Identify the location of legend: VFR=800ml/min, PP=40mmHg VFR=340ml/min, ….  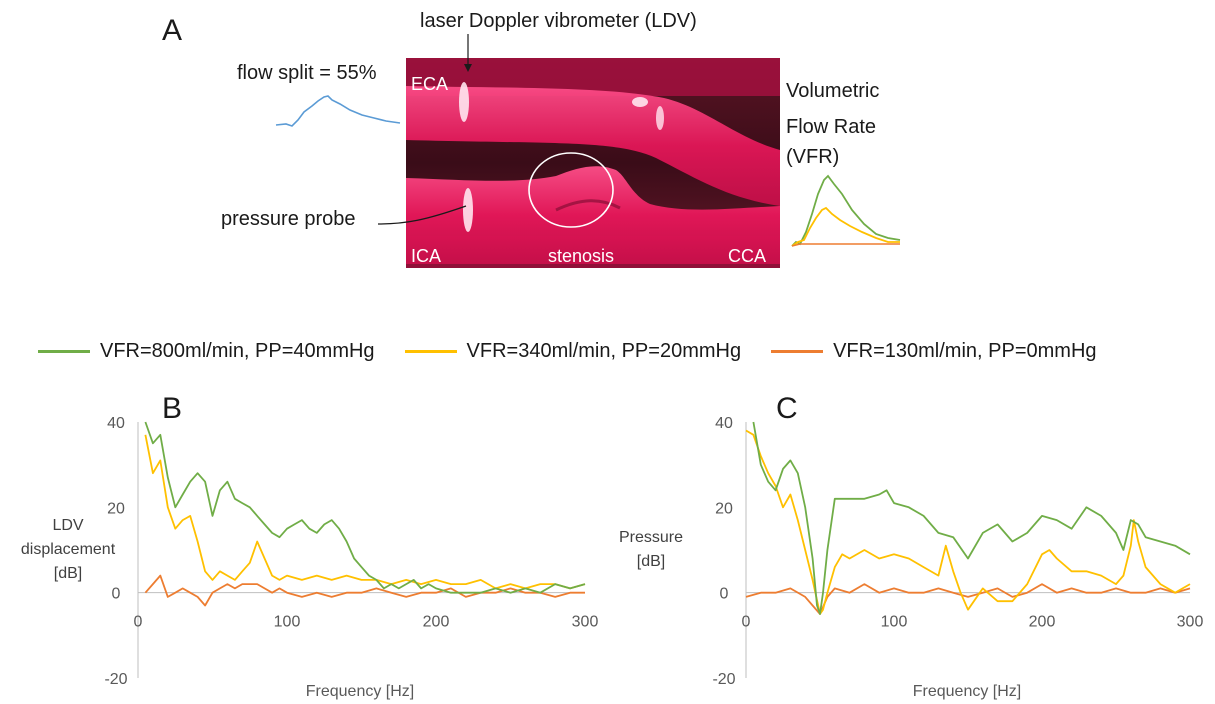
(582, 351).